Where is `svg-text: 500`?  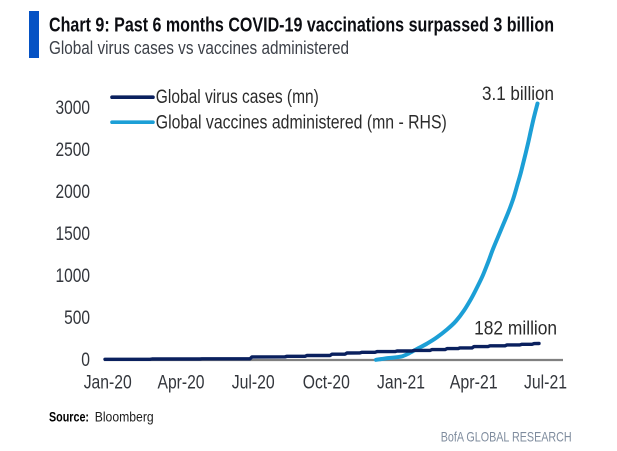 svg-text: 500 is located at coordinates (77, 318).